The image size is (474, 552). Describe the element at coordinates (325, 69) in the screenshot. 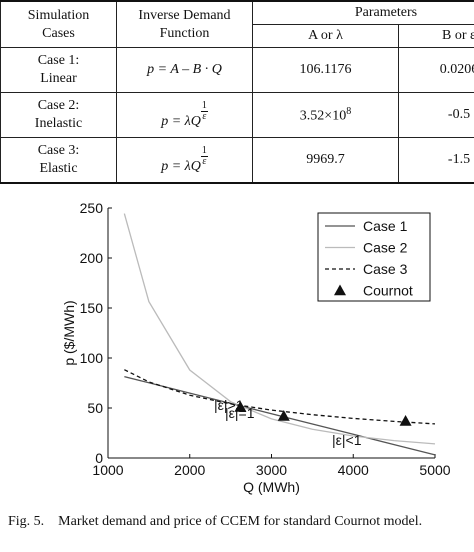

I see `a-value: 106.1176` at that location.